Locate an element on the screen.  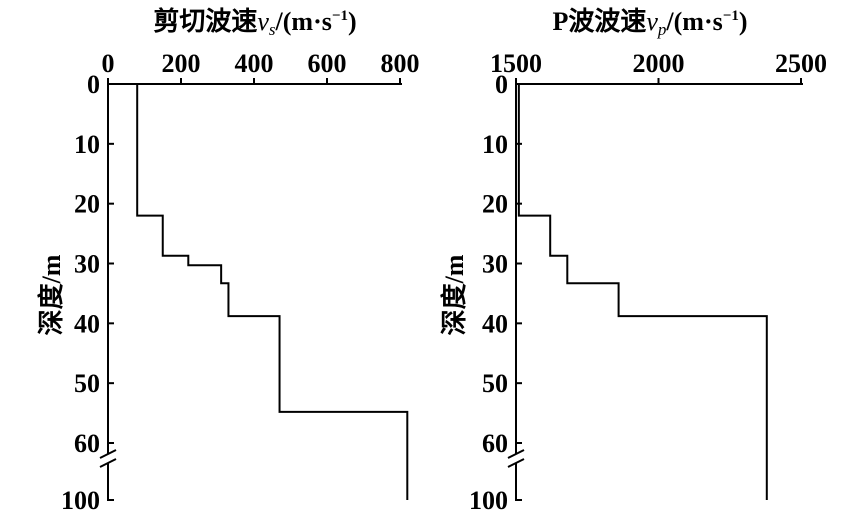
shear-wave-x-tick-label: 600 is located at coordinates (327, 63).